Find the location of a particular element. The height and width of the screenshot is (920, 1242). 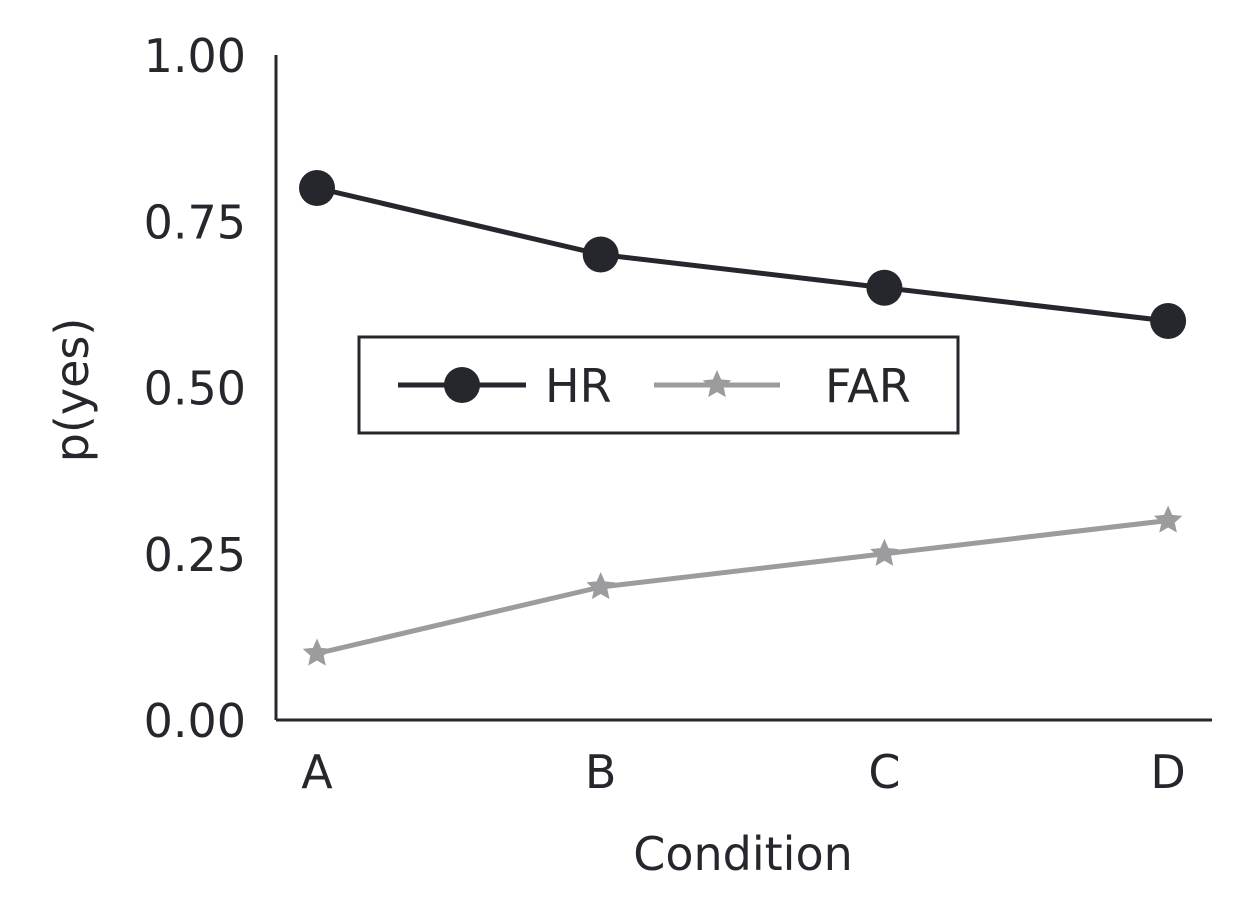

legend-hr-label: HR is located at coordinates (578, 386).